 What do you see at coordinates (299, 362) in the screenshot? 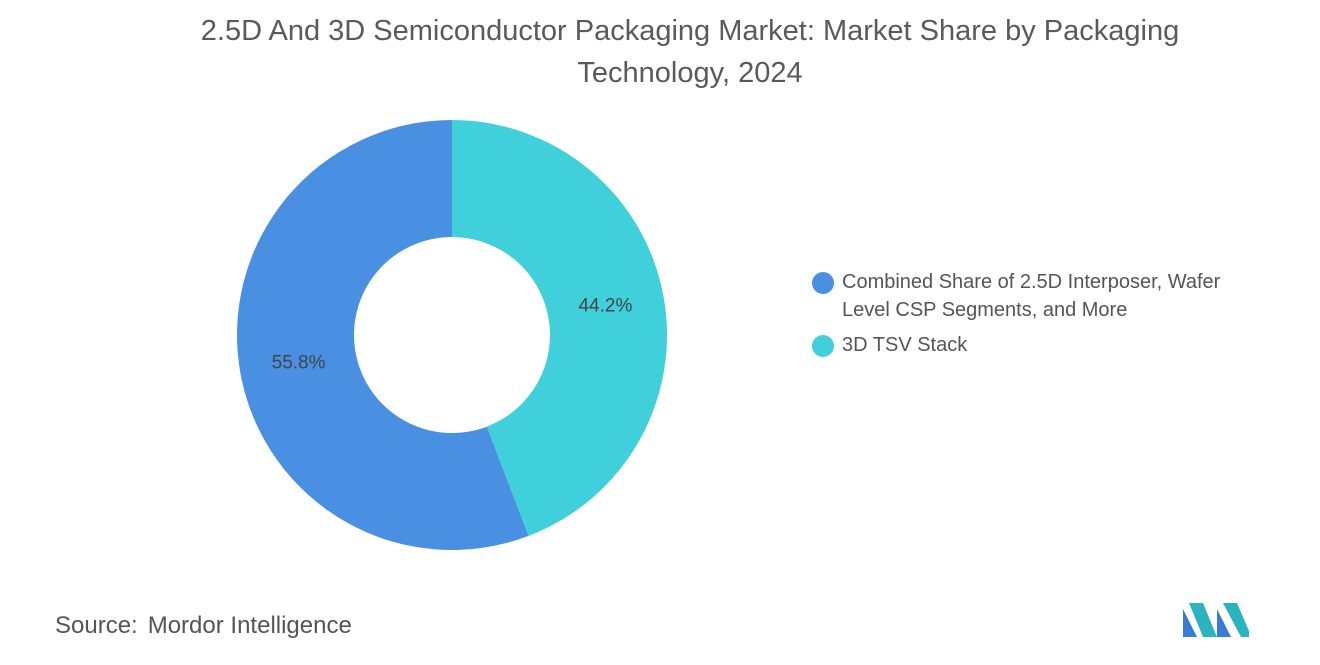
I see `value-label: 55.8%` at bounding box center [299, 362].